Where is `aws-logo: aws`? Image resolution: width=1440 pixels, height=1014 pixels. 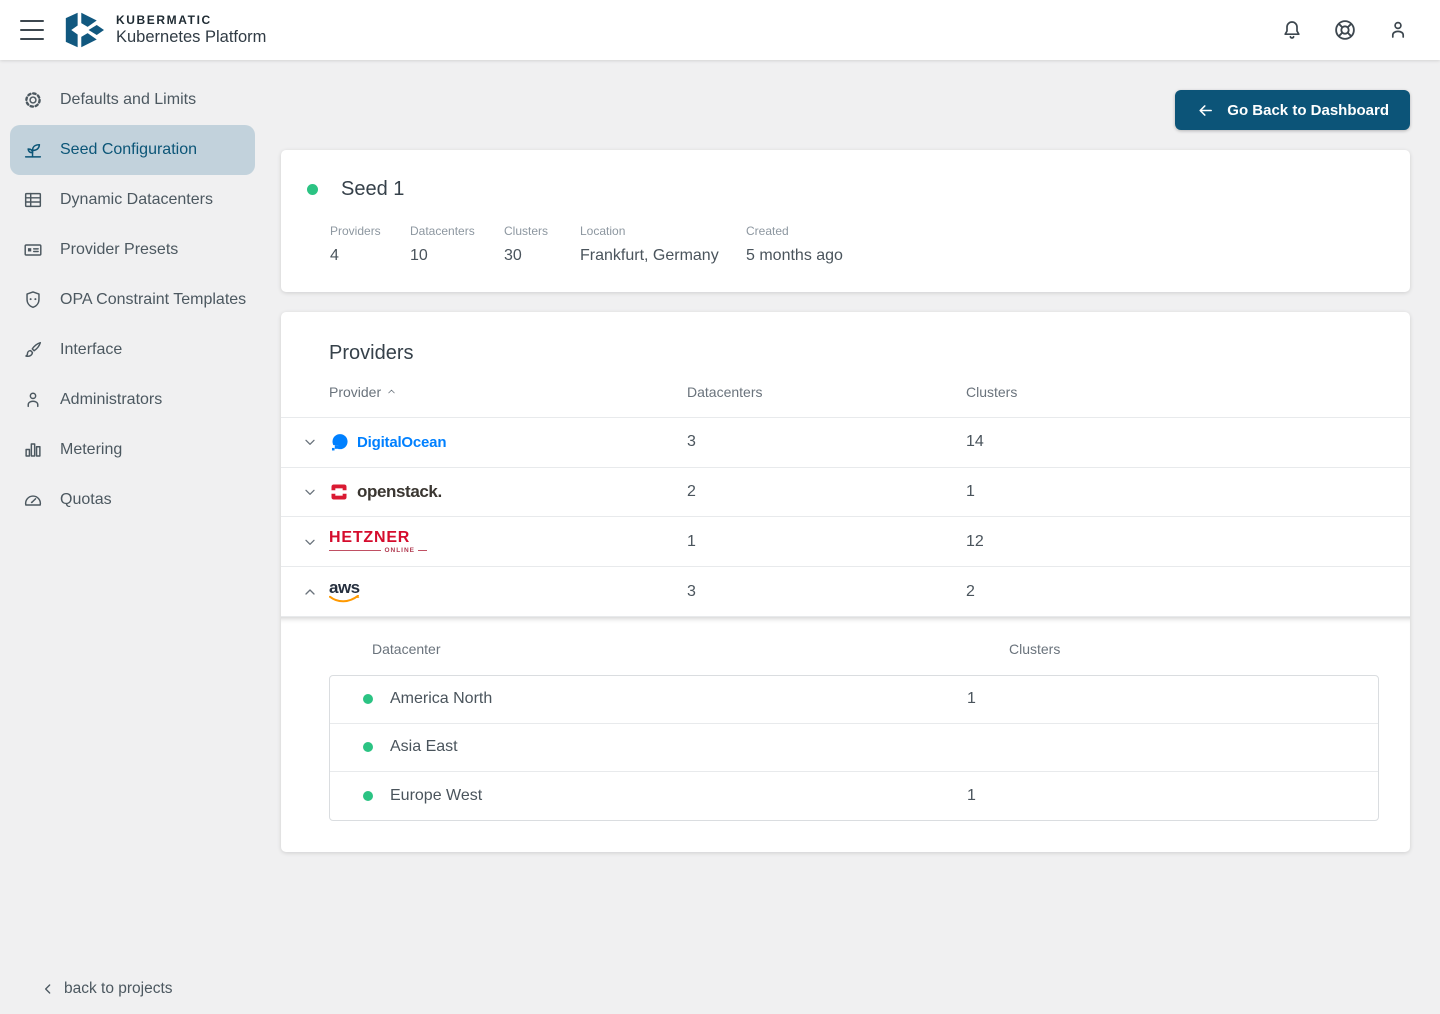 aws-logo: aws is located at coordinates (508, 591).